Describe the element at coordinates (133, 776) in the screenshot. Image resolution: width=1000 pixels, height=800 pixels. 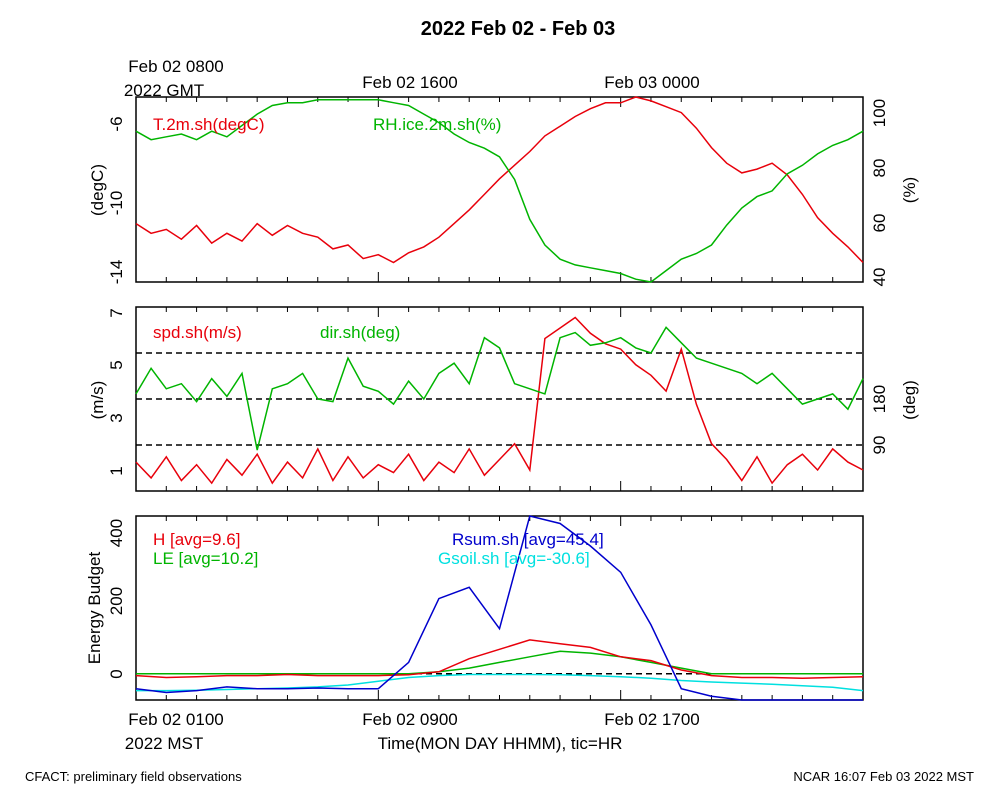
I see `footer-left: CFACT: preliminary field observations` at that location.